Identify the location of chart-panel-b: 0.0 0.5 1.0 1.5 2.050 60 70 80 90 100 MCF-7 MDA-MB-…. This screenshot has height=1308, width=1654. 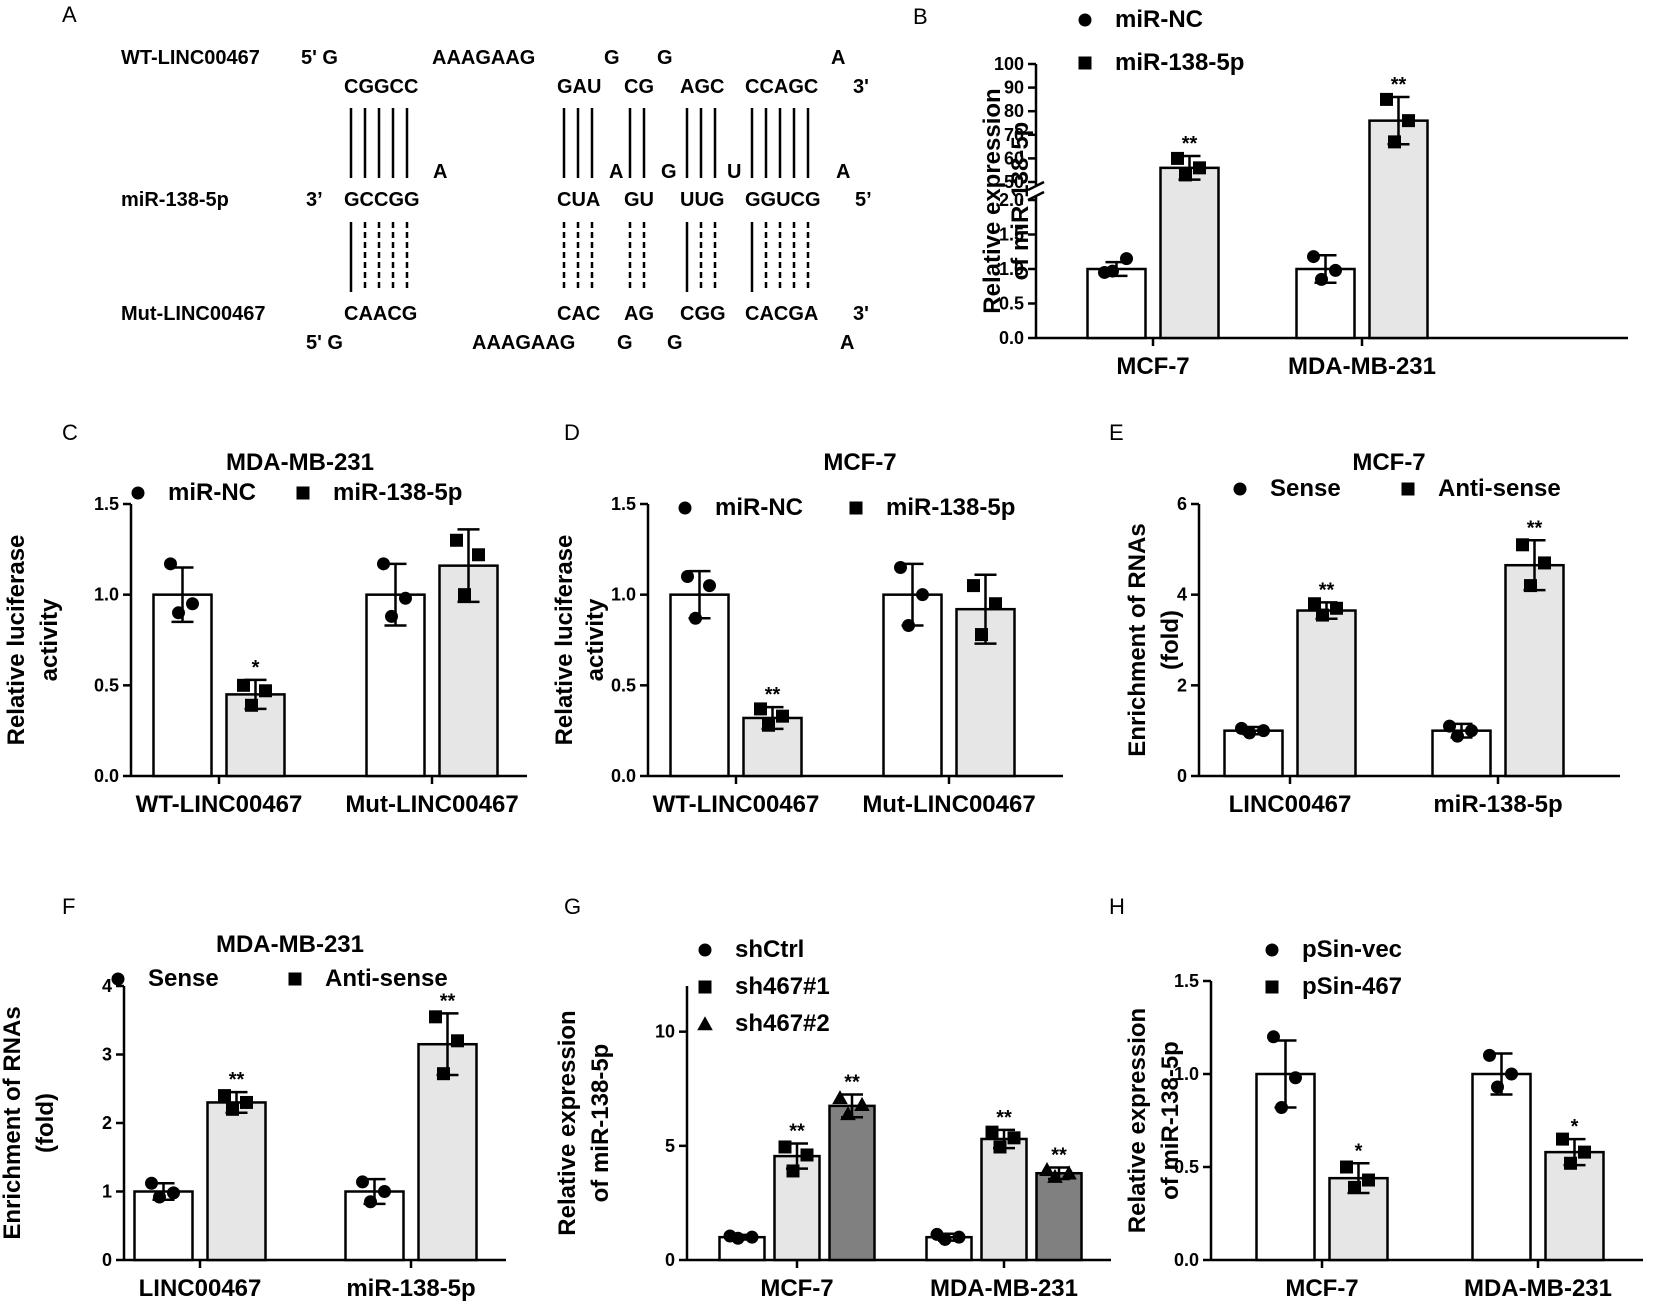
(1303, 193).